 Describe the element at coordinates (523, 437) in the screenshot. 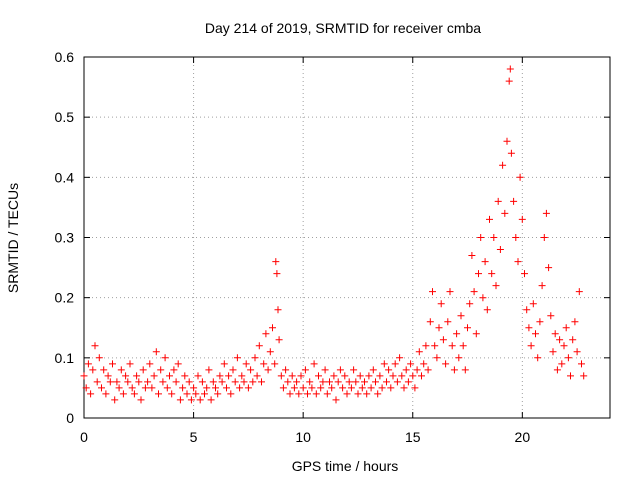

I see `x-tick-label: 20` at that location.